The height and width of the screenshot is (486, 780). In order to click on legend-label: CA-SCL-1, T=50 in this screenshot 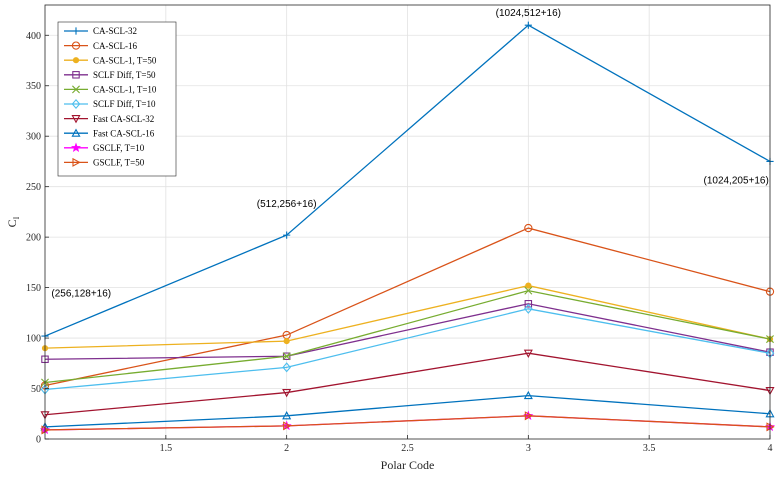, I will do `click(125, 60)`.